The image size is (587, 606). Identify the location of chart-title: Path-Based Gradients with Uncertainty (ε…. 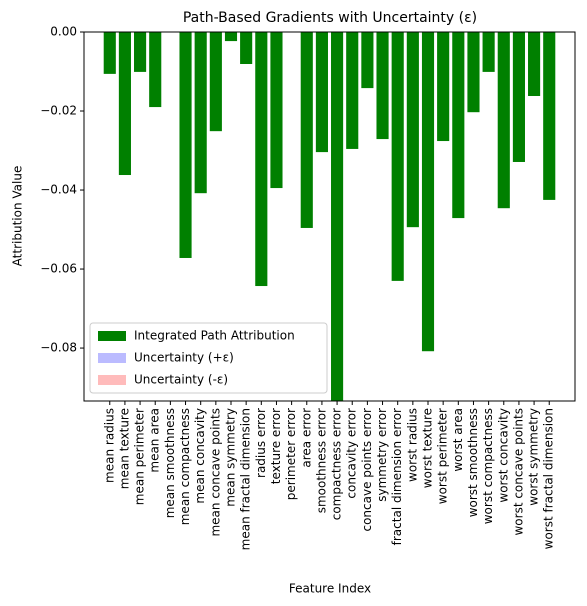
(330, 18).